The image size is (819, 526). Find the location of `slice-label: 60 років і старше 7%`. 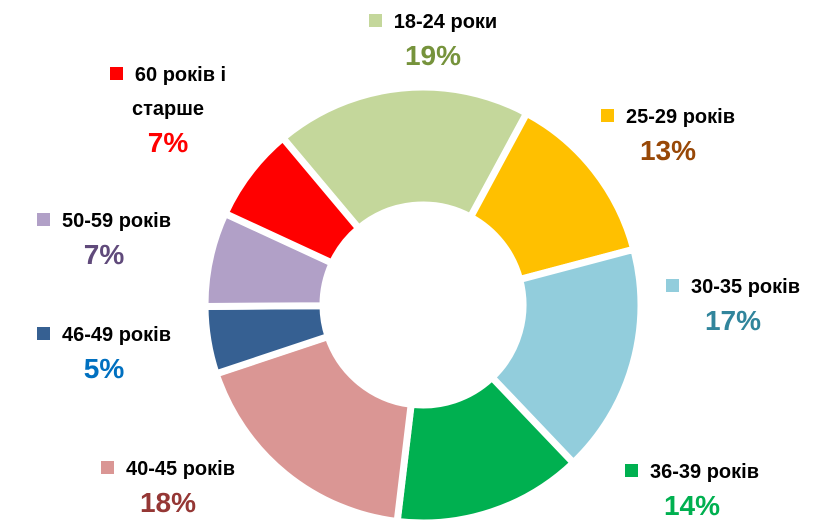

slice-label: 60 років і старше 7% is located at coordinates (168, 109).